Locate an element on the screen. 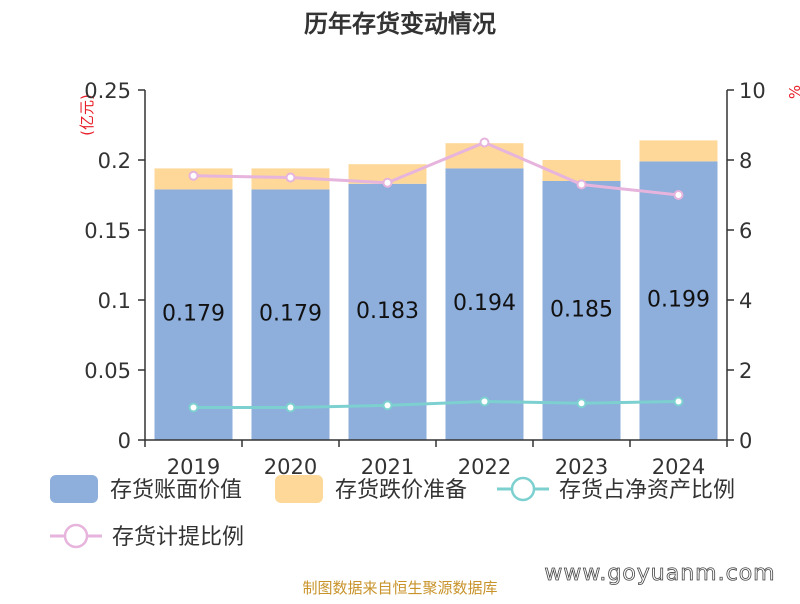 Image resolution: width=800 pixels, height=604 pixels. bar-book-value-2023 is located at coordinates (581, 310).